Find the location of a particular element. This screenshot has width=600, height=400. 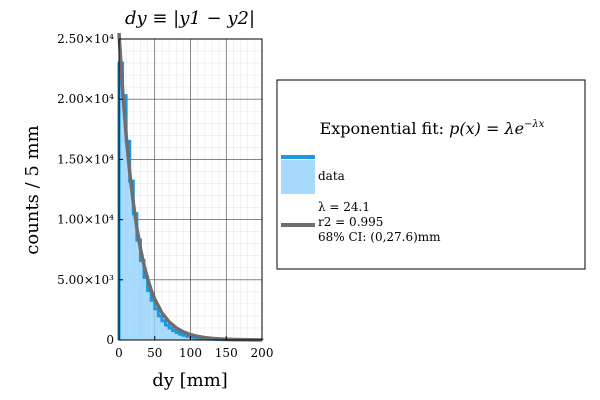

legend-fit-r2: r2 = 0.995 is located at coordinates (350, 222).